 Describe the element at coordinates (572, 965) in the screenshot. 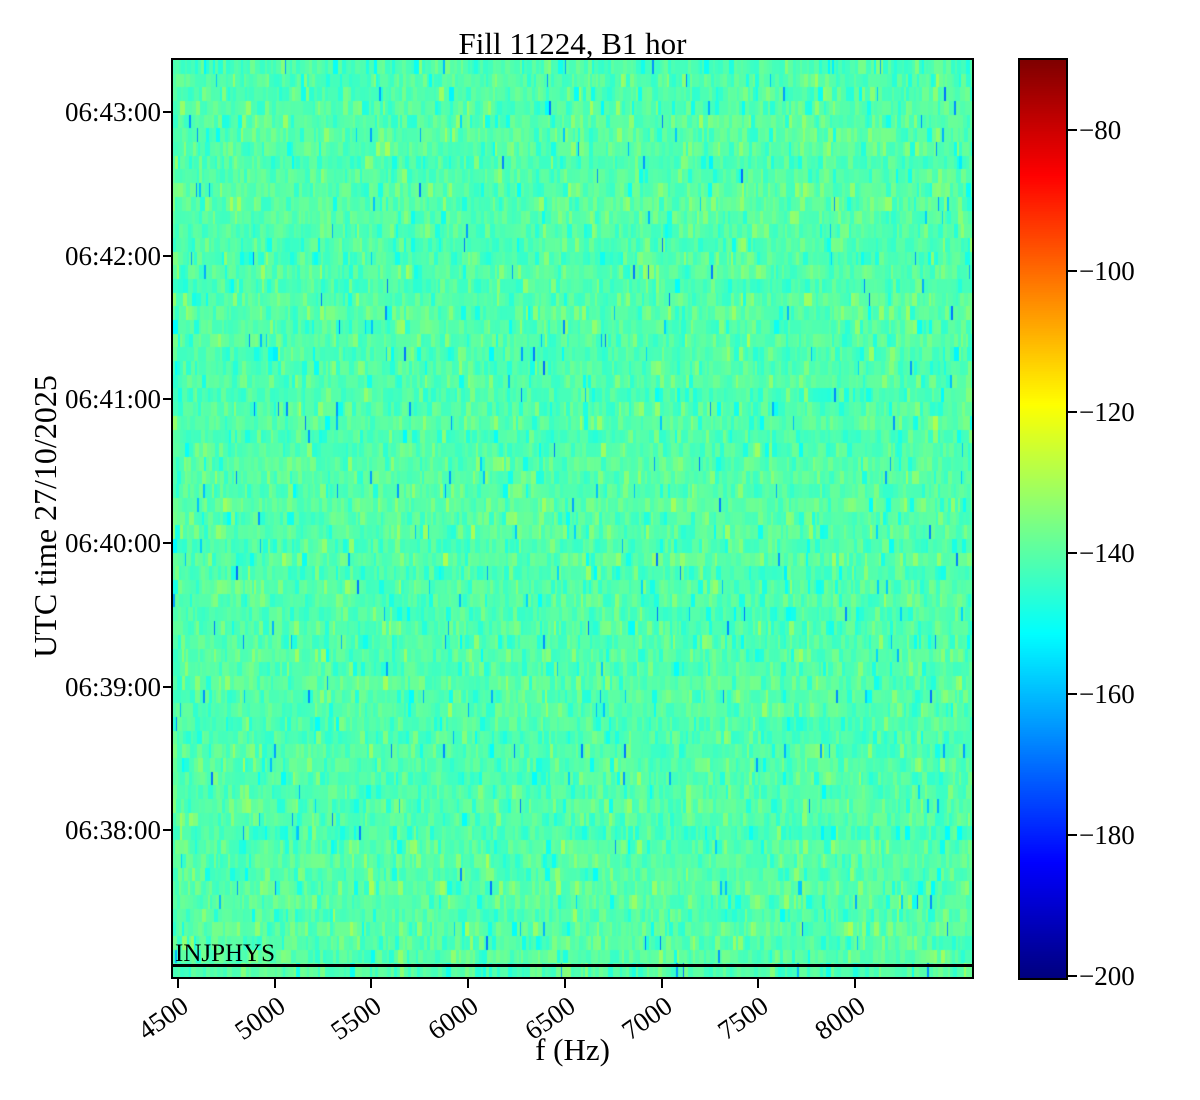

I see `injphys-line` at that location.